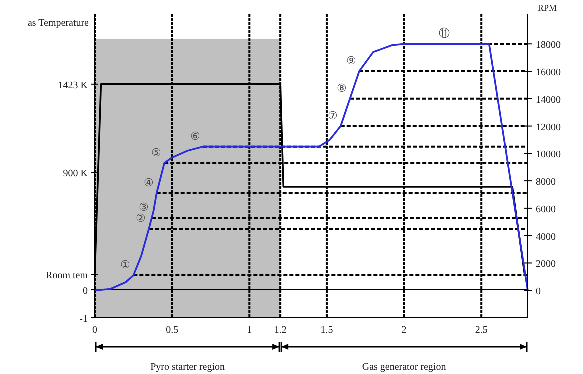  What do you see at coordinates (546, 182) in the screenshot?
I see `y2-tick-label: 8000` at bounding box center [546, 182].